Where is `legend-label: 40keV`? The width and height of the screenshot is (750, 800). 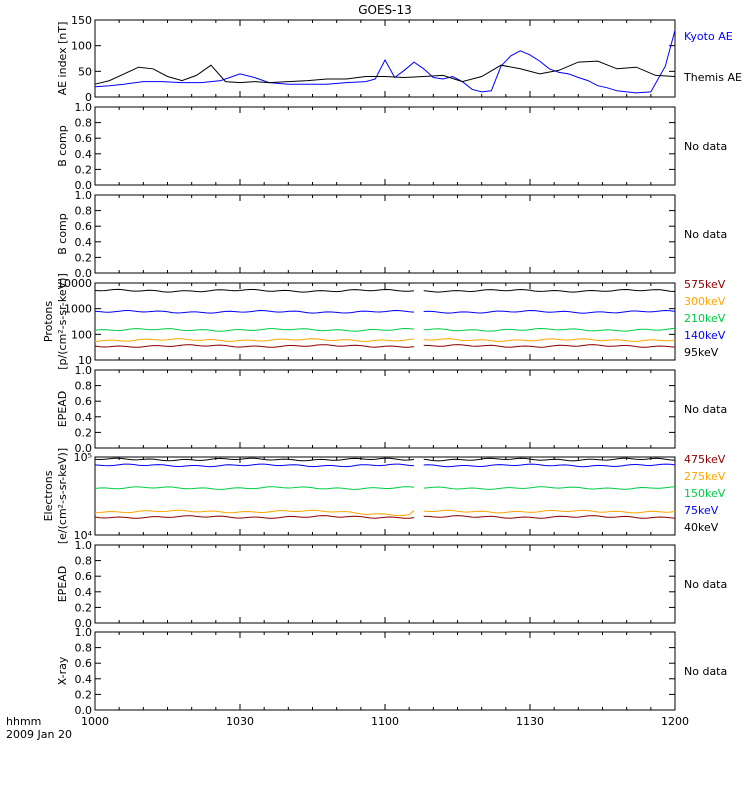 legend-label: 40keV is located at coordinates (701, 527).